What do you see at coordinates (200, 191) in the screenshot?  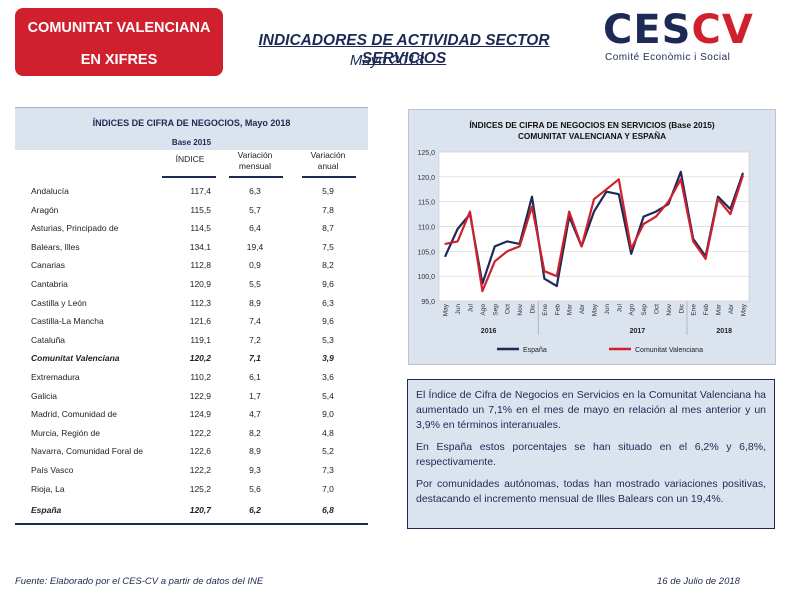 I see `indice-cell: 117,4` at bounding box center [200, 191].